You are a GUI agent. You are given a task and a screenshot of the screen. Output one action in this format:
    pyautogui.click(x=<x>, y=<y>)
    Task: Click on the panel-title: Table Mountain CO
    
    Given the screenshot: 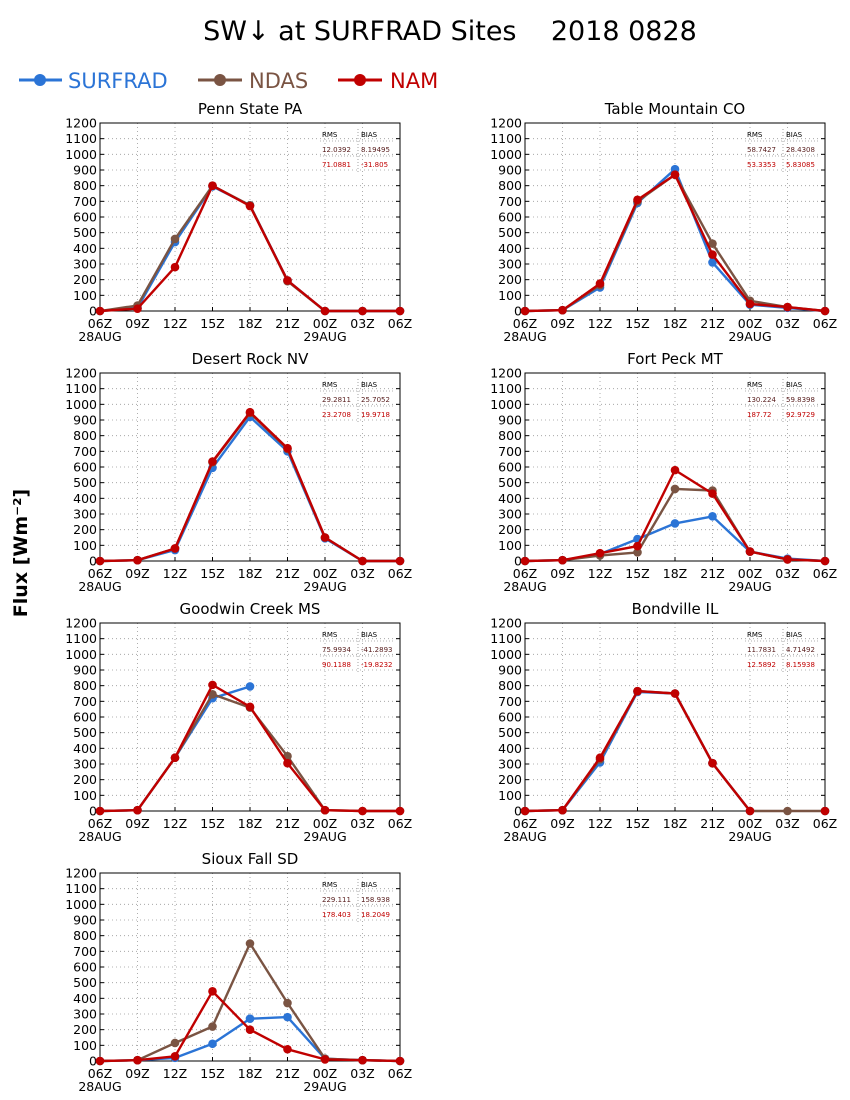 What is the action you would take?
    pyautogui.click(x=675, y=109)
    